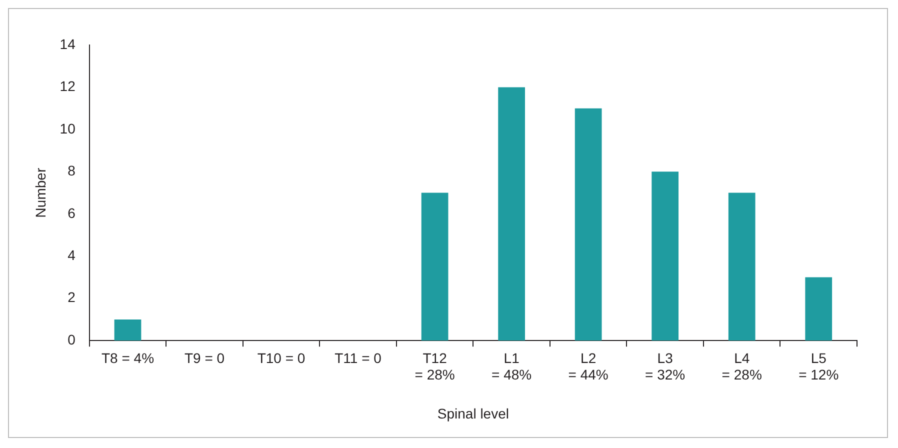  What do you see at coordinates (818, 366) in the screenshot?
I see `x-tick-label: L5 = 12%` at bounding box center [818, 366].